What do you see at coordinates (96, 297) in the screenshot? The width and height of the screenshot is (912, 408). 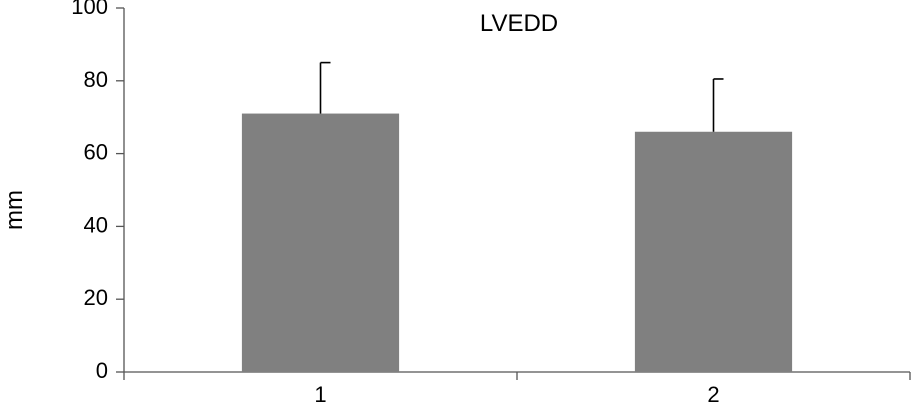 I see `y-tick-label-20: 20` at bounding box center [96, 297].